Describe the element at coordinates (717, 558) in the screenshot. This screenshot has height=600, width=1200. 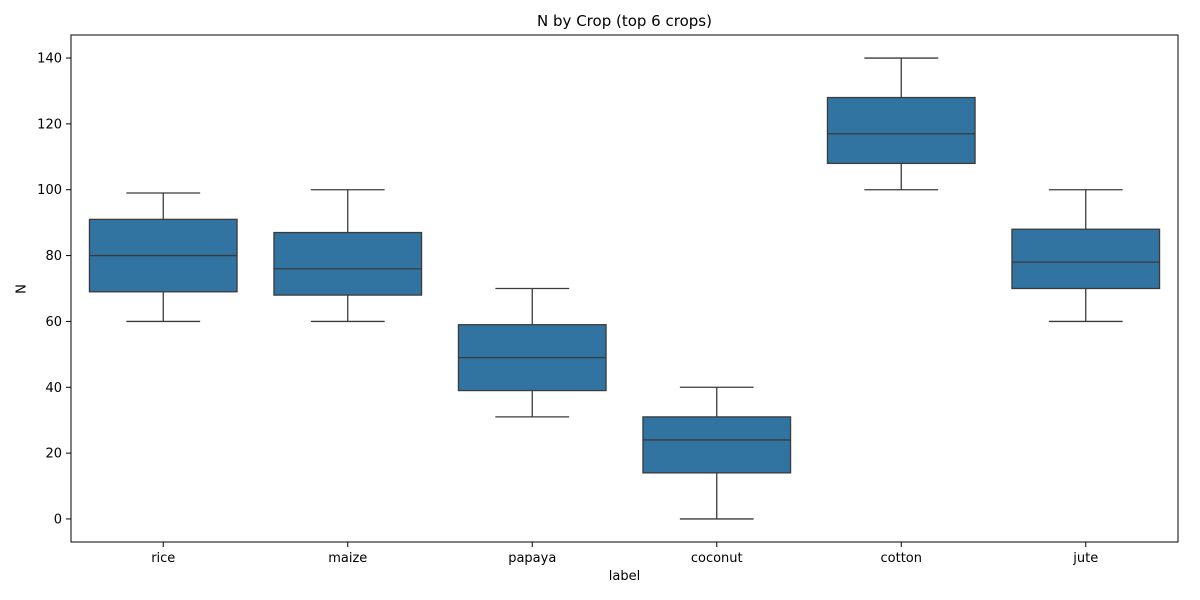
I see `x-tick-label: coconut` at that location.